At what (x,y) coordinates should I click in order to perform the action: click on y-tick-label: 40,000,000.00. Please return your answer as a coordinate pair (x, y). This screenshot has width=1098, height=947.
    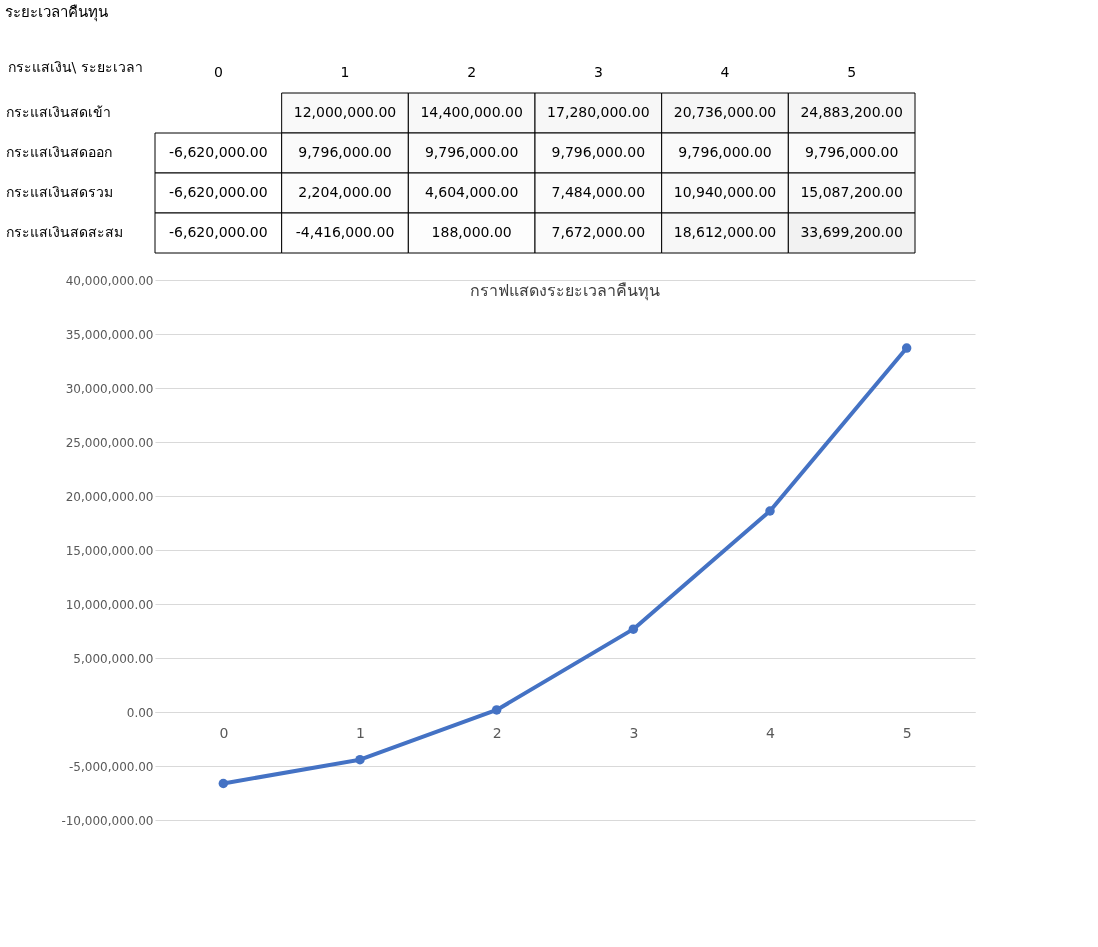
    Looking at the image, I should click on (109, 280).